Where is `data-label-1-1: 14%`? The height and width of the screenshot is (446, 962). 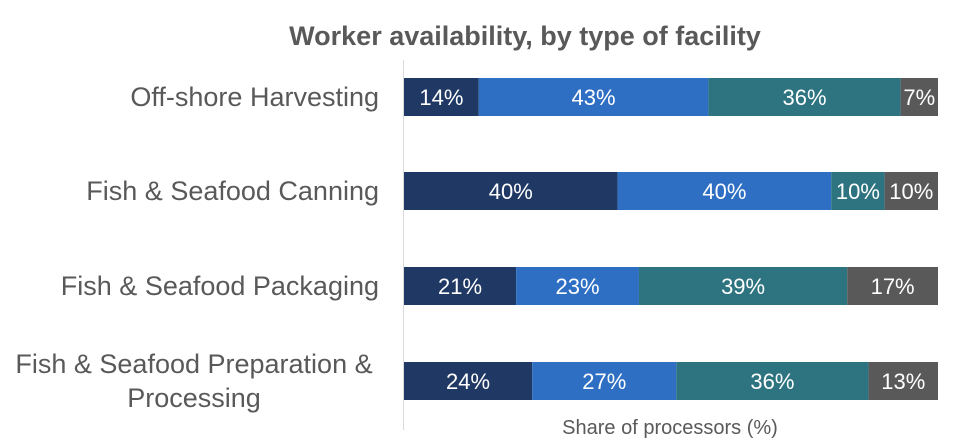 data-label-1-1: 14% is located at coordinates (441, 97).